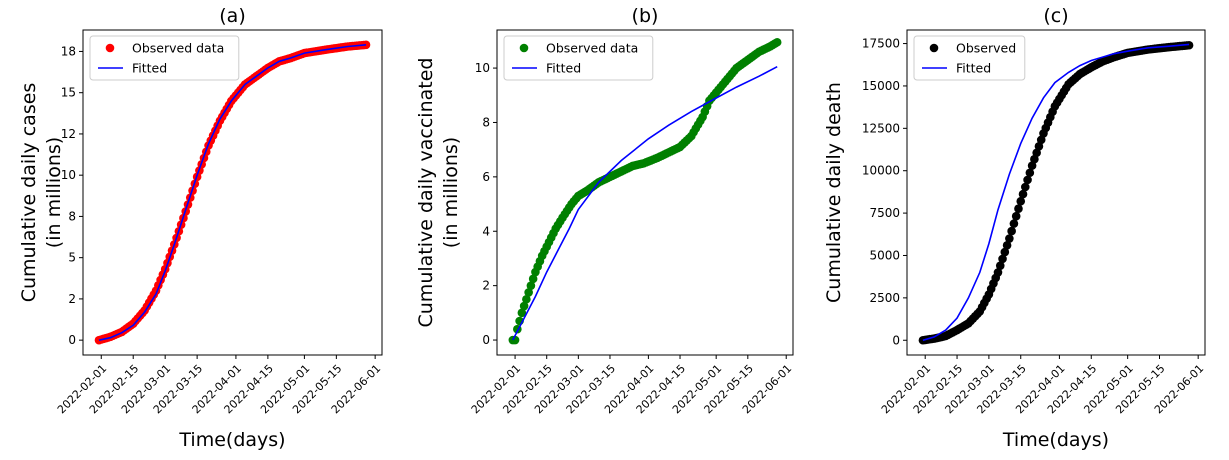  What do you see at coordinates (1055, 16) in the screenshot?
I see `panel-title: (c)` at bounding box center [1055, 16].